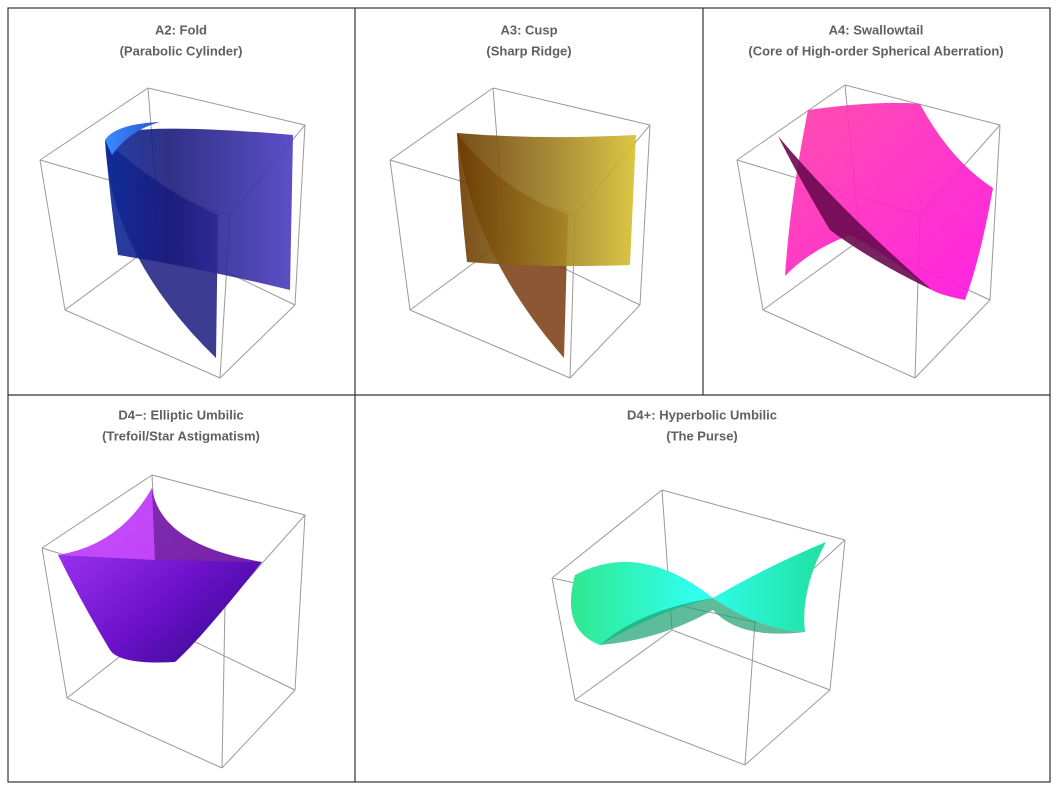  I want to click on panel-subtitle: (Sharp Ridge), so click(528, 50).